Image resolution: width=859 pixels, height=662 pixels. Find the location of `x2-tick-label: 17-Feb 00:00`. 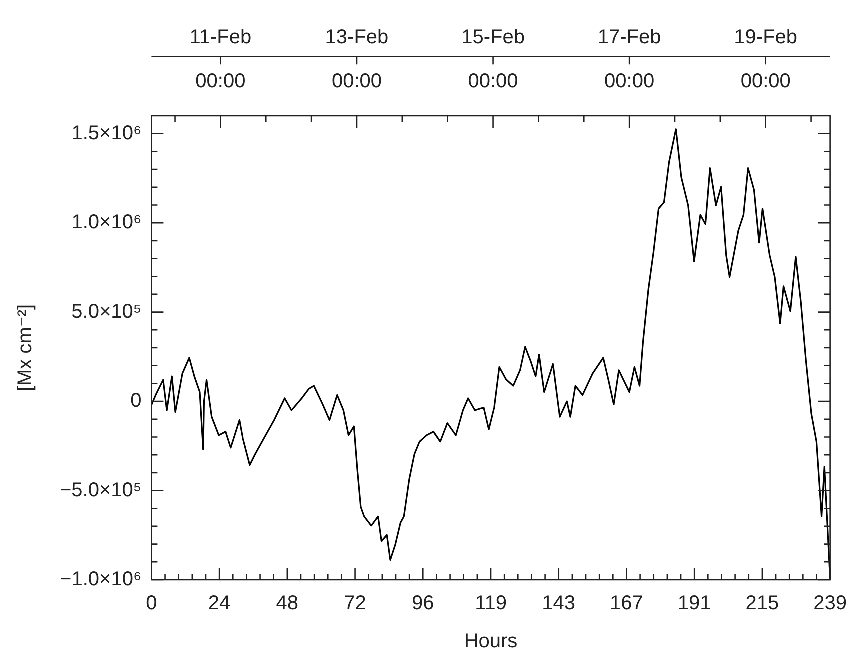

x2-tick-label: 17-Feb 00:00 is located at coordinates (630, 59).